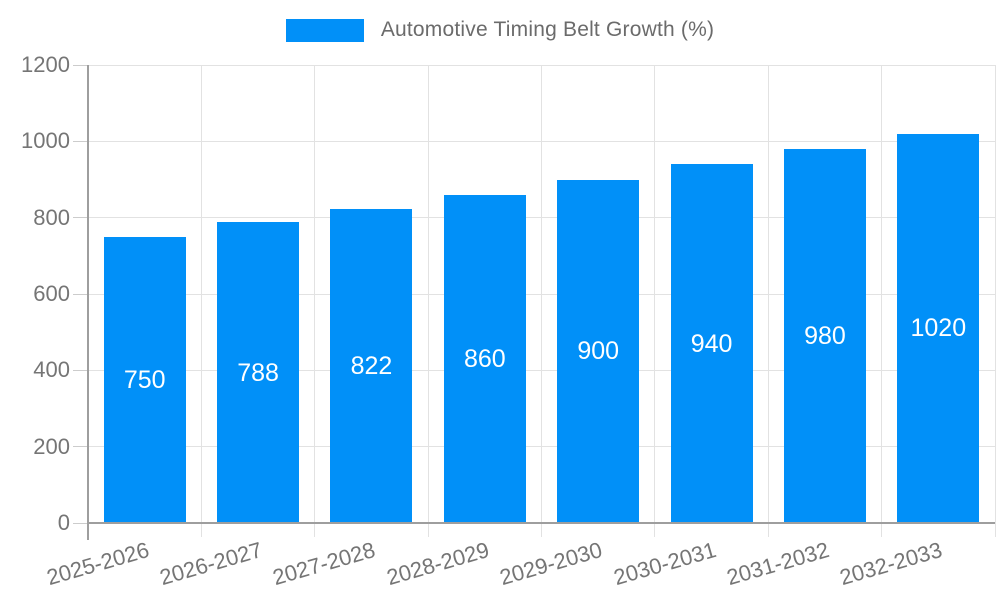 The width and height of the screenshot is (1000, 603). Describe the element at coordinates (51, 293) in the screenshot. I see `y-axis-label: 600` at that location.